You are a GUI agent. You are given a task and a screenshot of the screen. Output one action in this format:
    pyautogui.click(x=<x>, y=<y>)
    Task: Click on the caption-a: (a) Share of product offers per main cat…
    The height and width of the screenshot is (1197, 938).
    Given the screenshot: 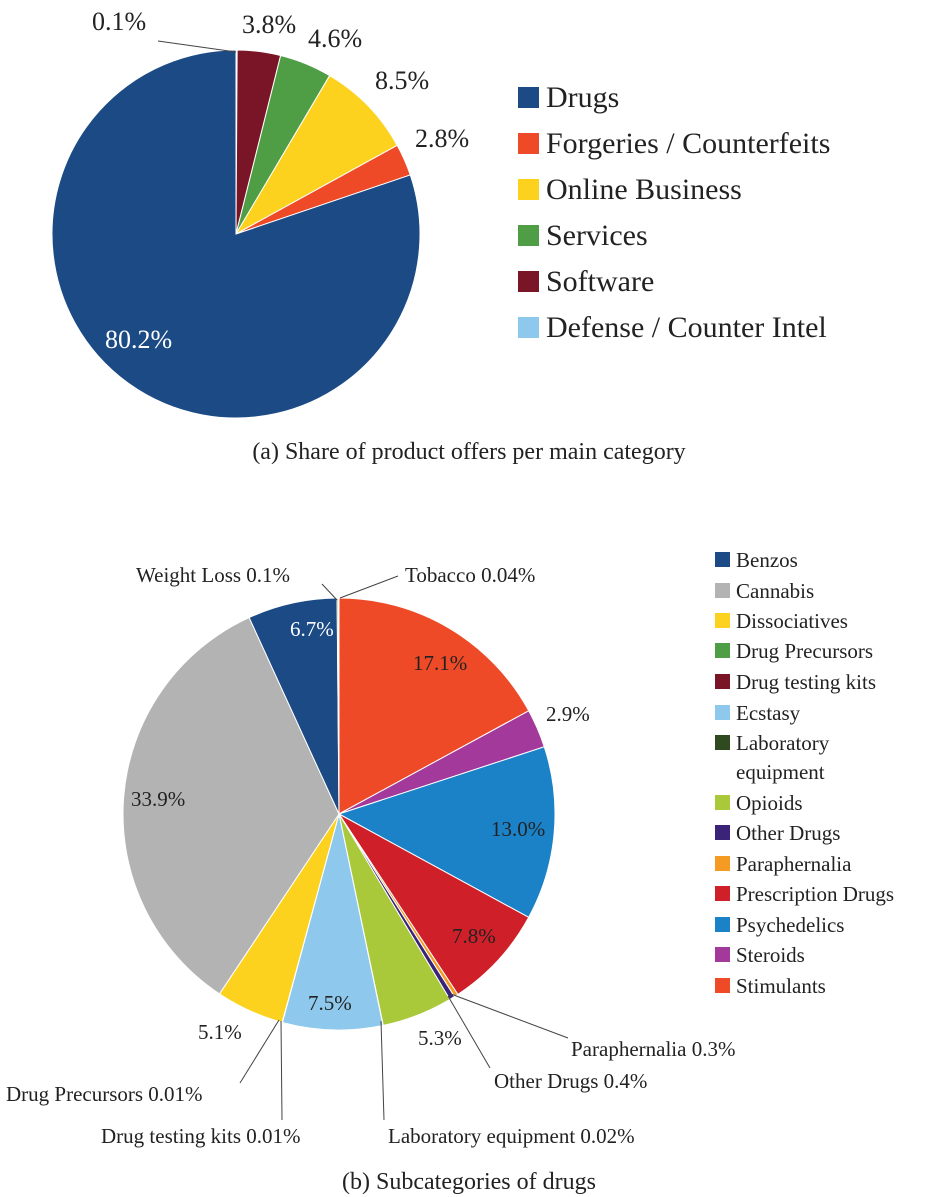 What is the action you would take?
    pyautogui.click(x=468, y=452)
    